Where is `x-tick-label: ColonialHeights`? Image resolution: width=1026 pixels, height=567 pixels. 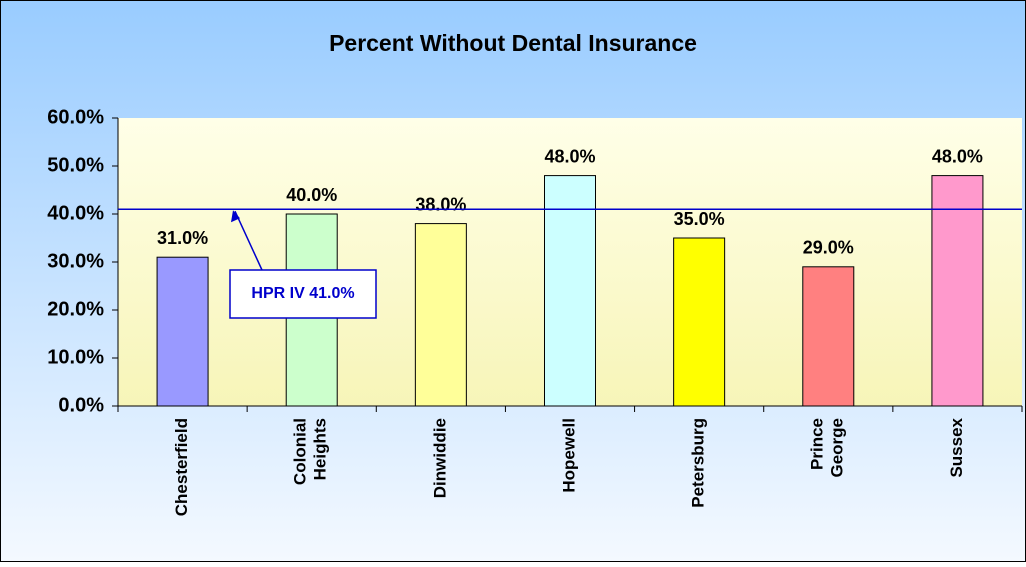 x-tick-label: ColonialHeights is located at coordinates (310, 451).